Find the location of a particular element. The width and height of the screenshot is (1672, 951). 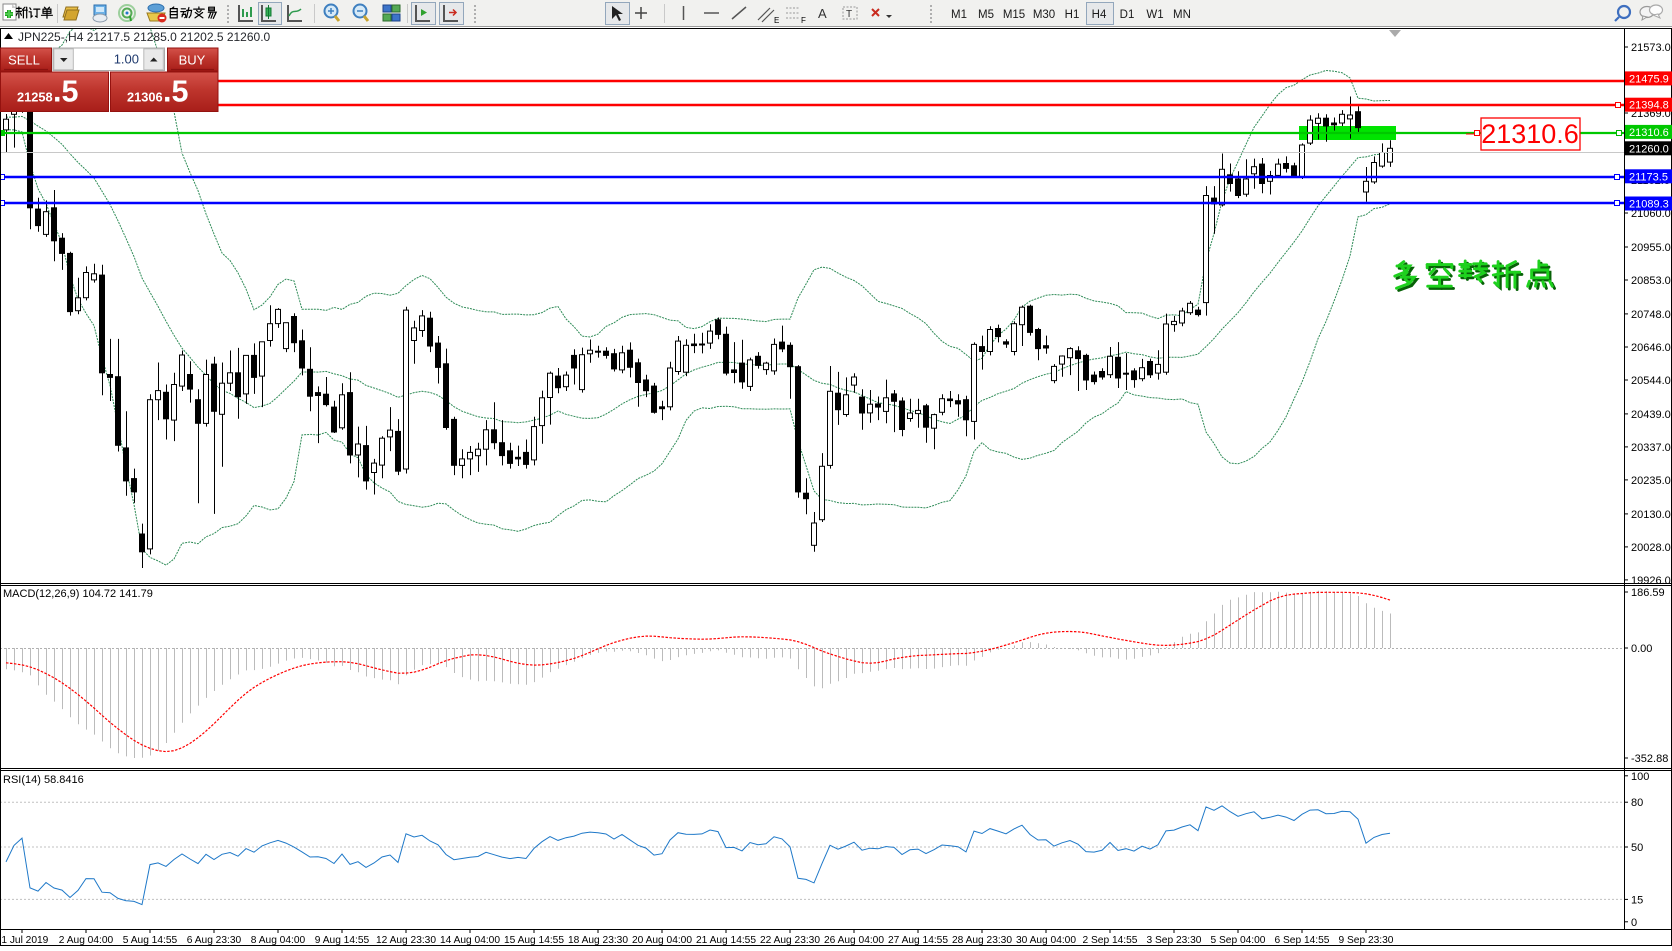

svg-text: 30 Aug 04:00 is located at coordinates (1046, 940).